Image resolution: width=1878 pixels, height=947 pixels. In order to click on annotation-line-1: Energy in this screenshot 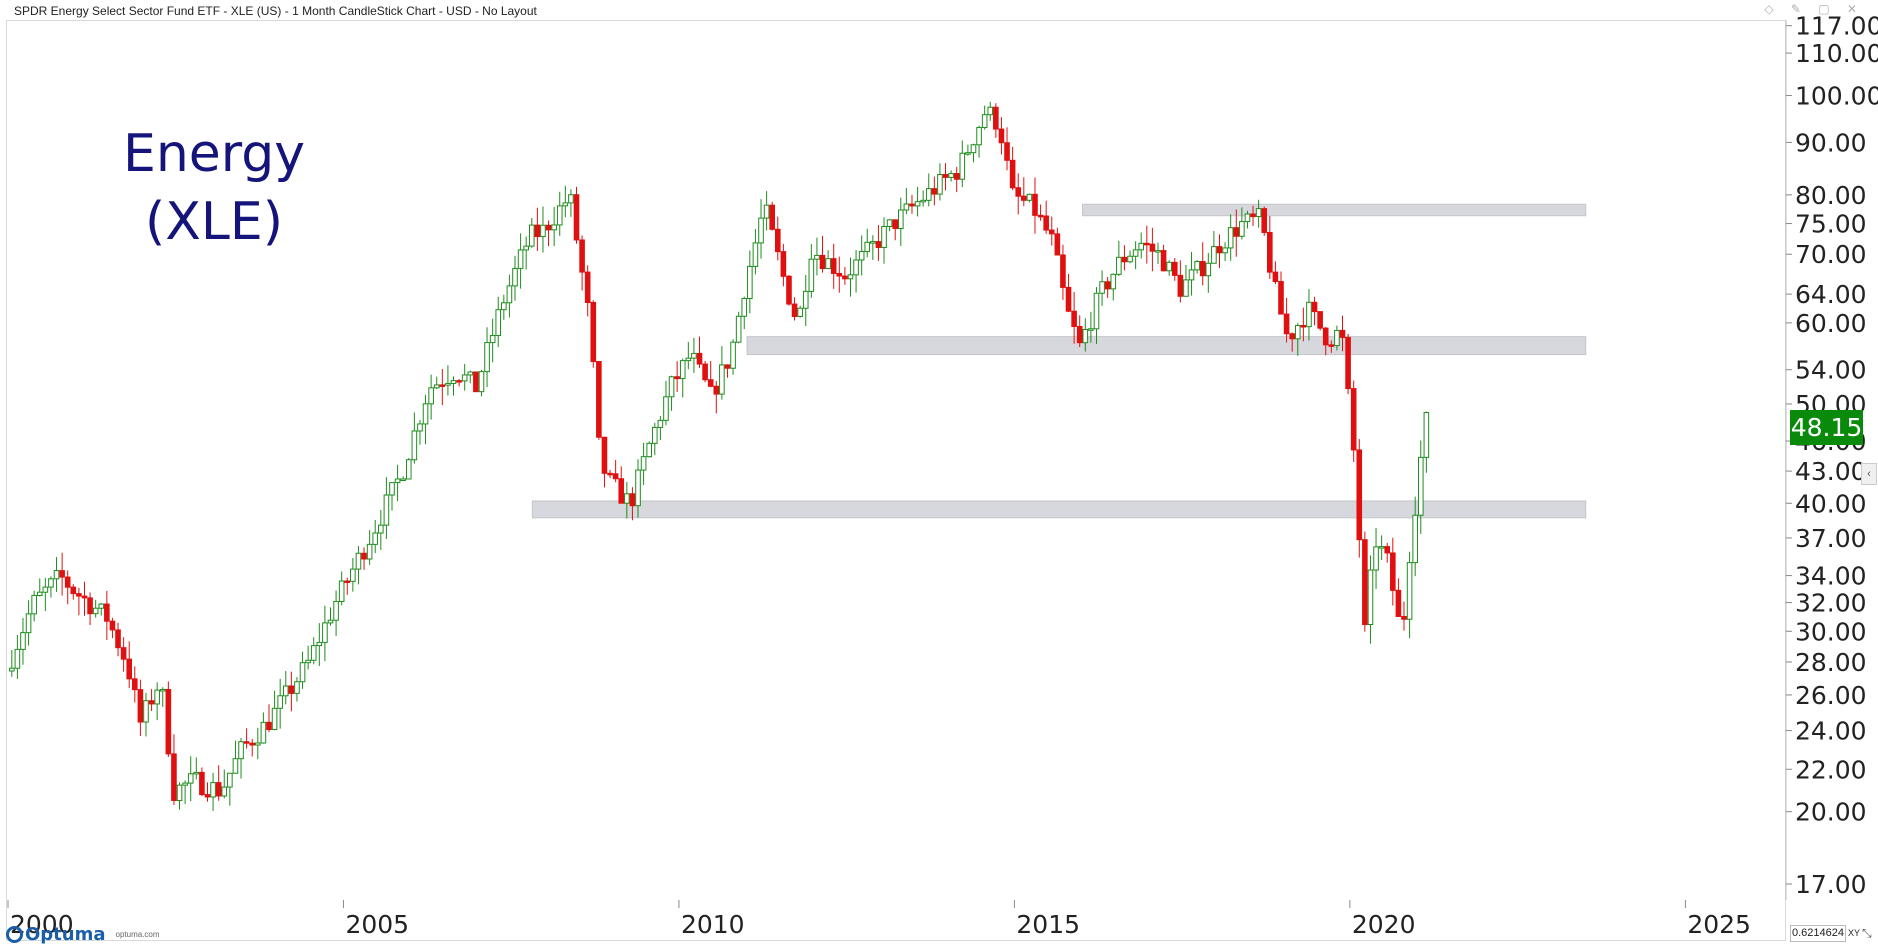, I will do `click(214, 154)`.